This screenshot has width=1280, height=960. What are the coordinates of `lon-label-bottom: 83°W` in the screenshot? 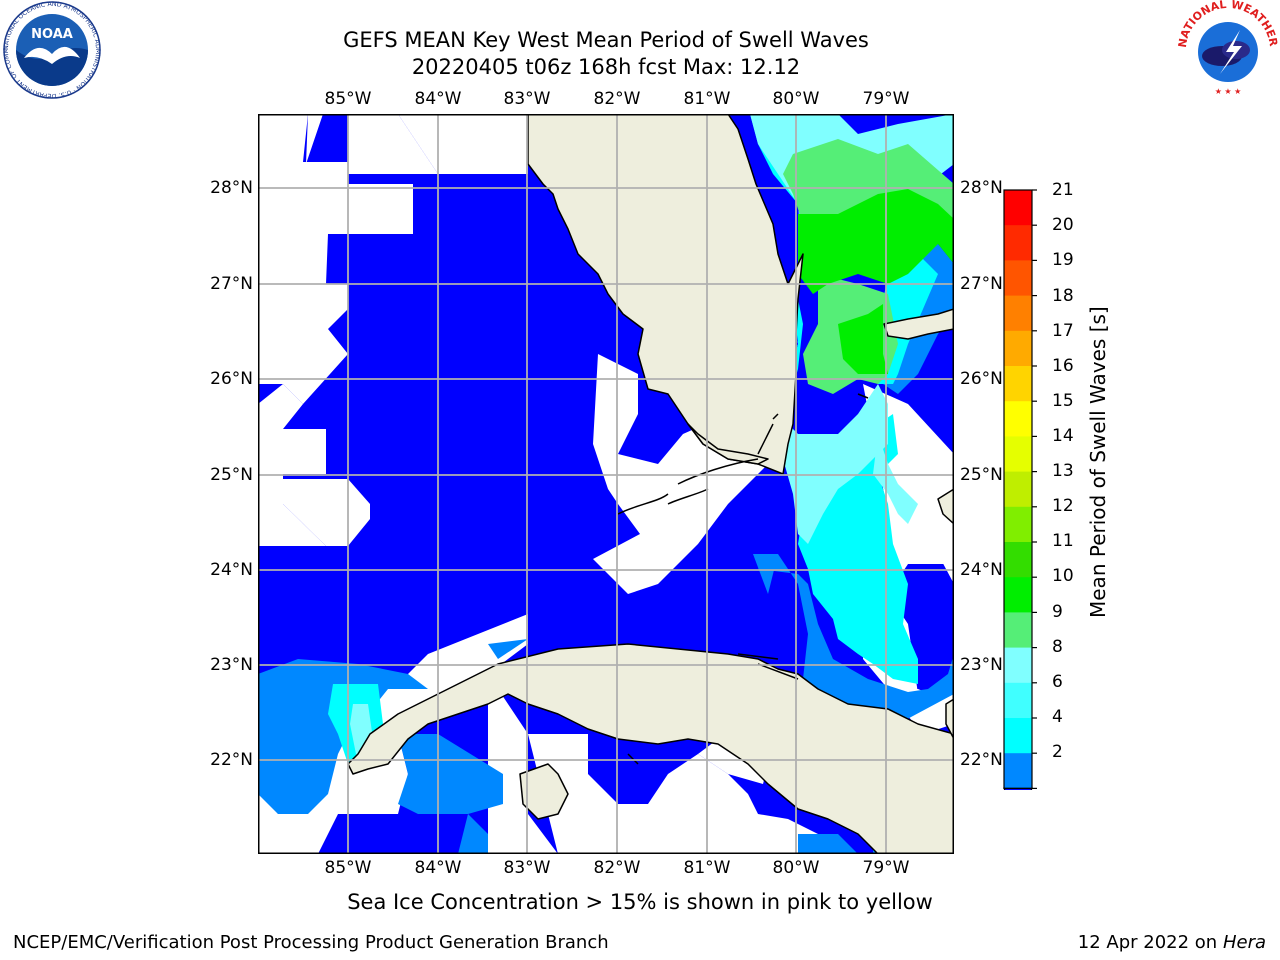 It's located at (527, 868).